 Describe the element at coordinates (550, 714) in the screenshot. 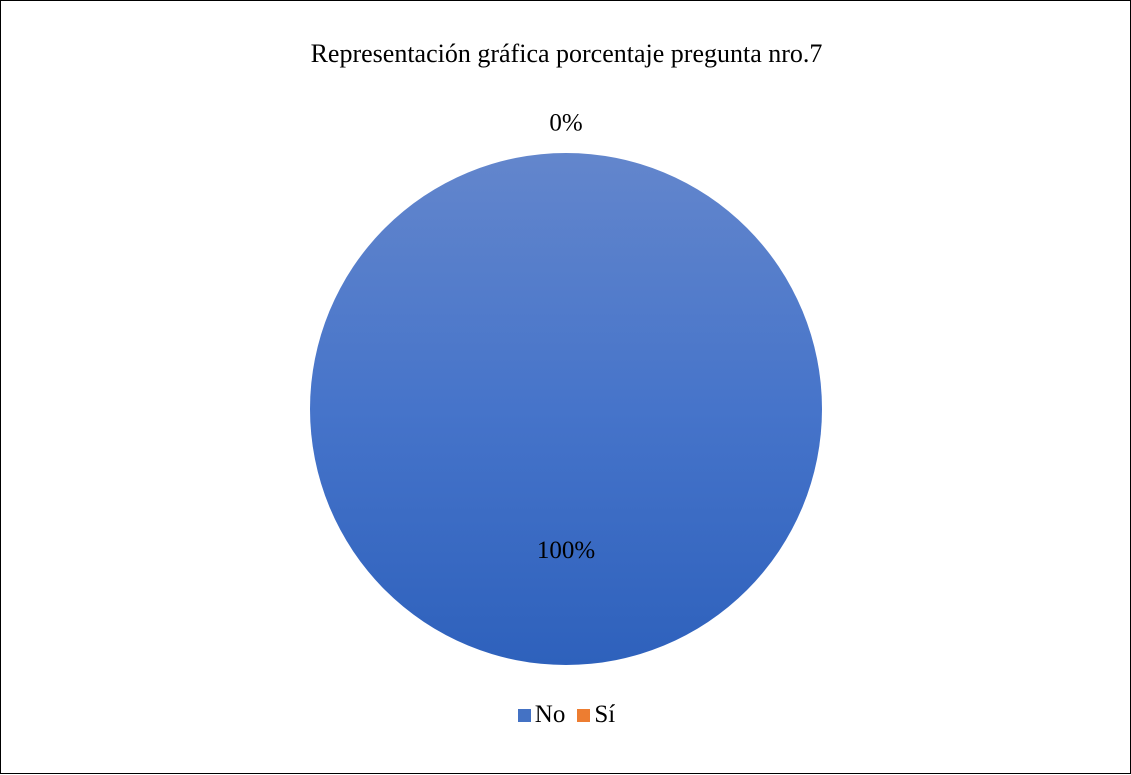

I see `legend-label-no: No` at that location.